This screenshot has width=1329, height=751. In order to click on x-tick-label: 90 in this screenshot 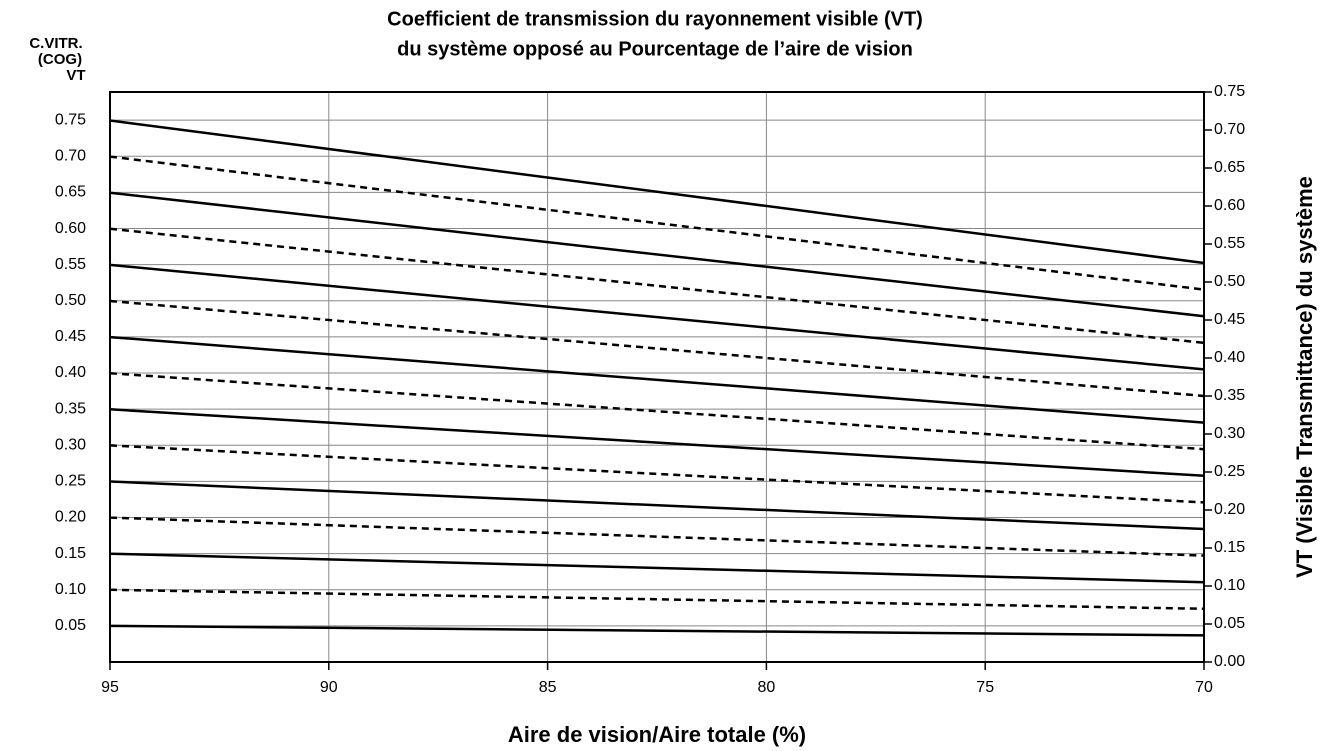, I will do `click(329, 687)`.